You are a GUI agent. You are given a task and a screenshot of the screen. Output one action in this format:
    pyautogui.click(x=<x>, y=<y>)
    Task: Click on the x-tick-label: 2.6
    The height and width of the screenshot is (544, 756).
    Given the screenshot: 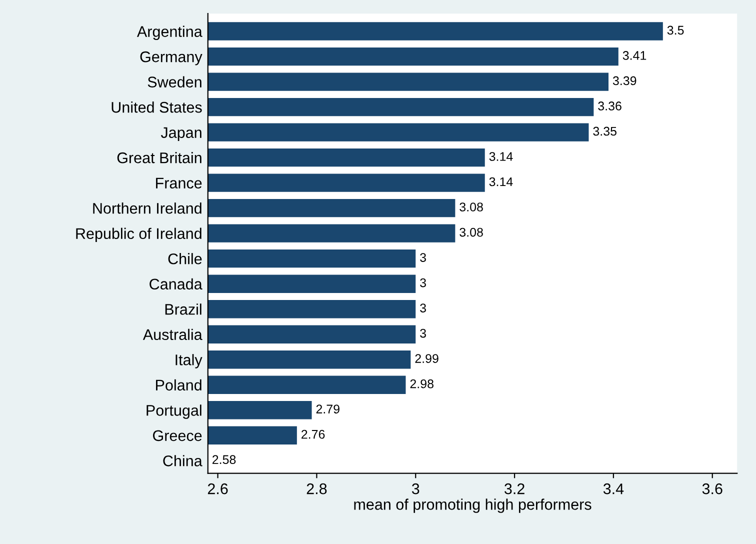 What is the action you would take?
    pyautogui.click(x=218, y=488)
    